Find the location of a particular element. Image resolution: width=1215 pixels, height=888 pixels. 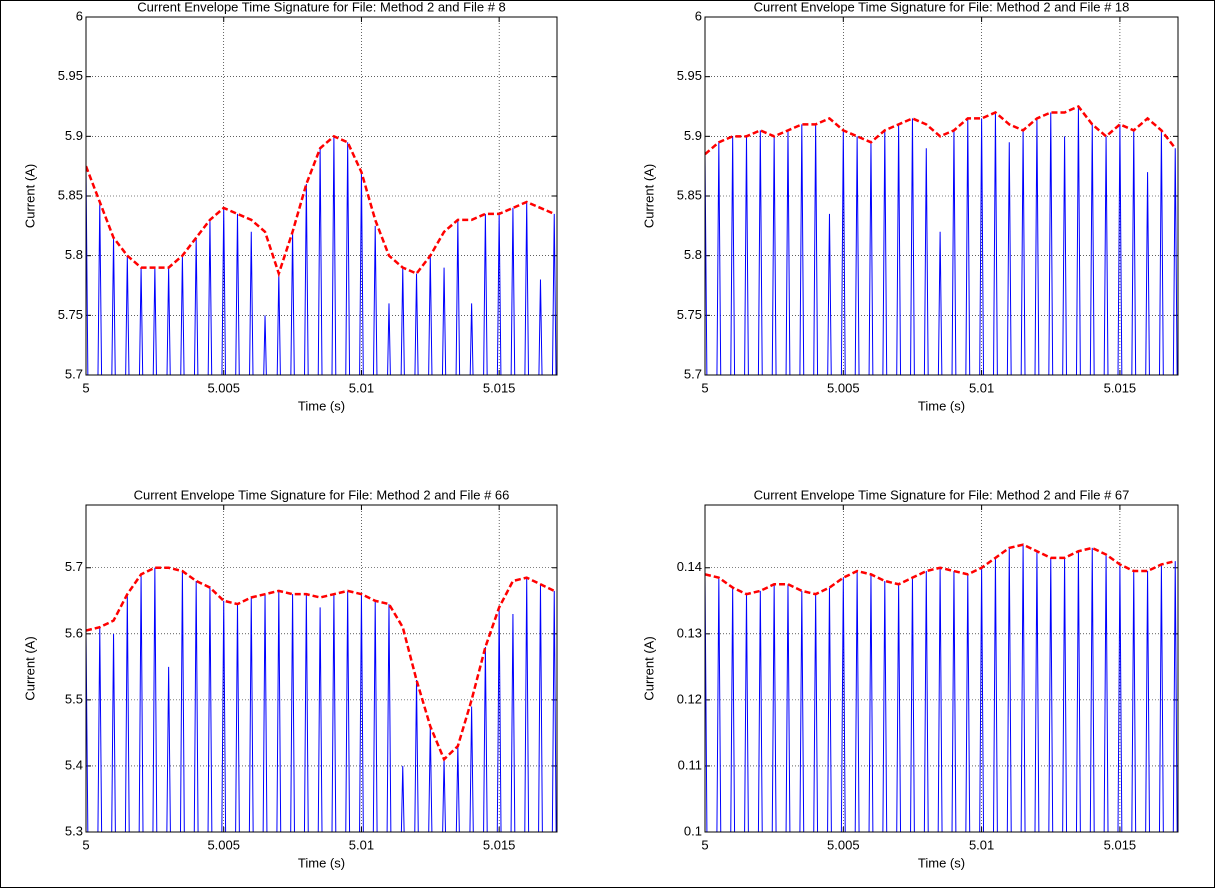

axes-box is located at coordinates (941, 668).